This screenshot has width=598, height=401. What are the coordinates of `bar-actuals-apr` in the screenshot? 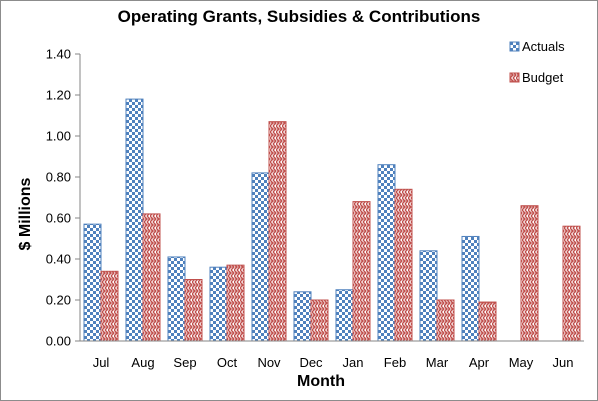 It's located at (470, 288).